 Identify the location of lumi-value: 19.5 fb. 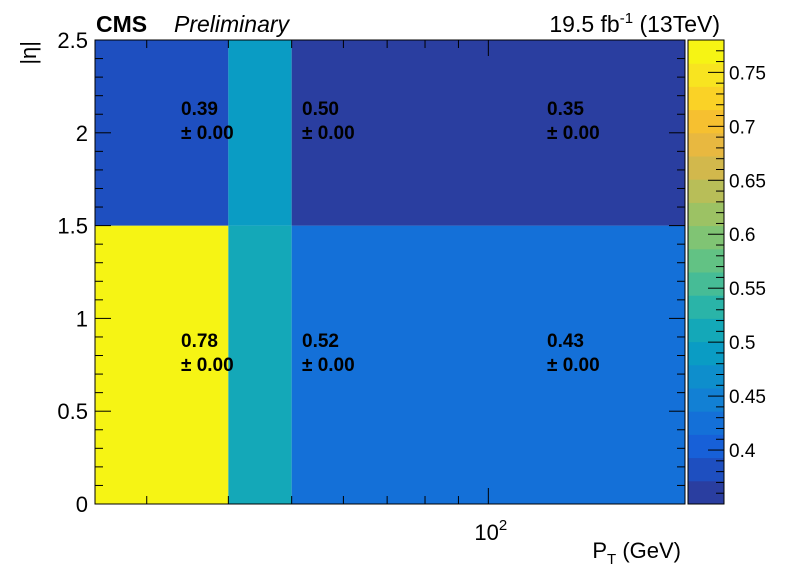
(584, 24).